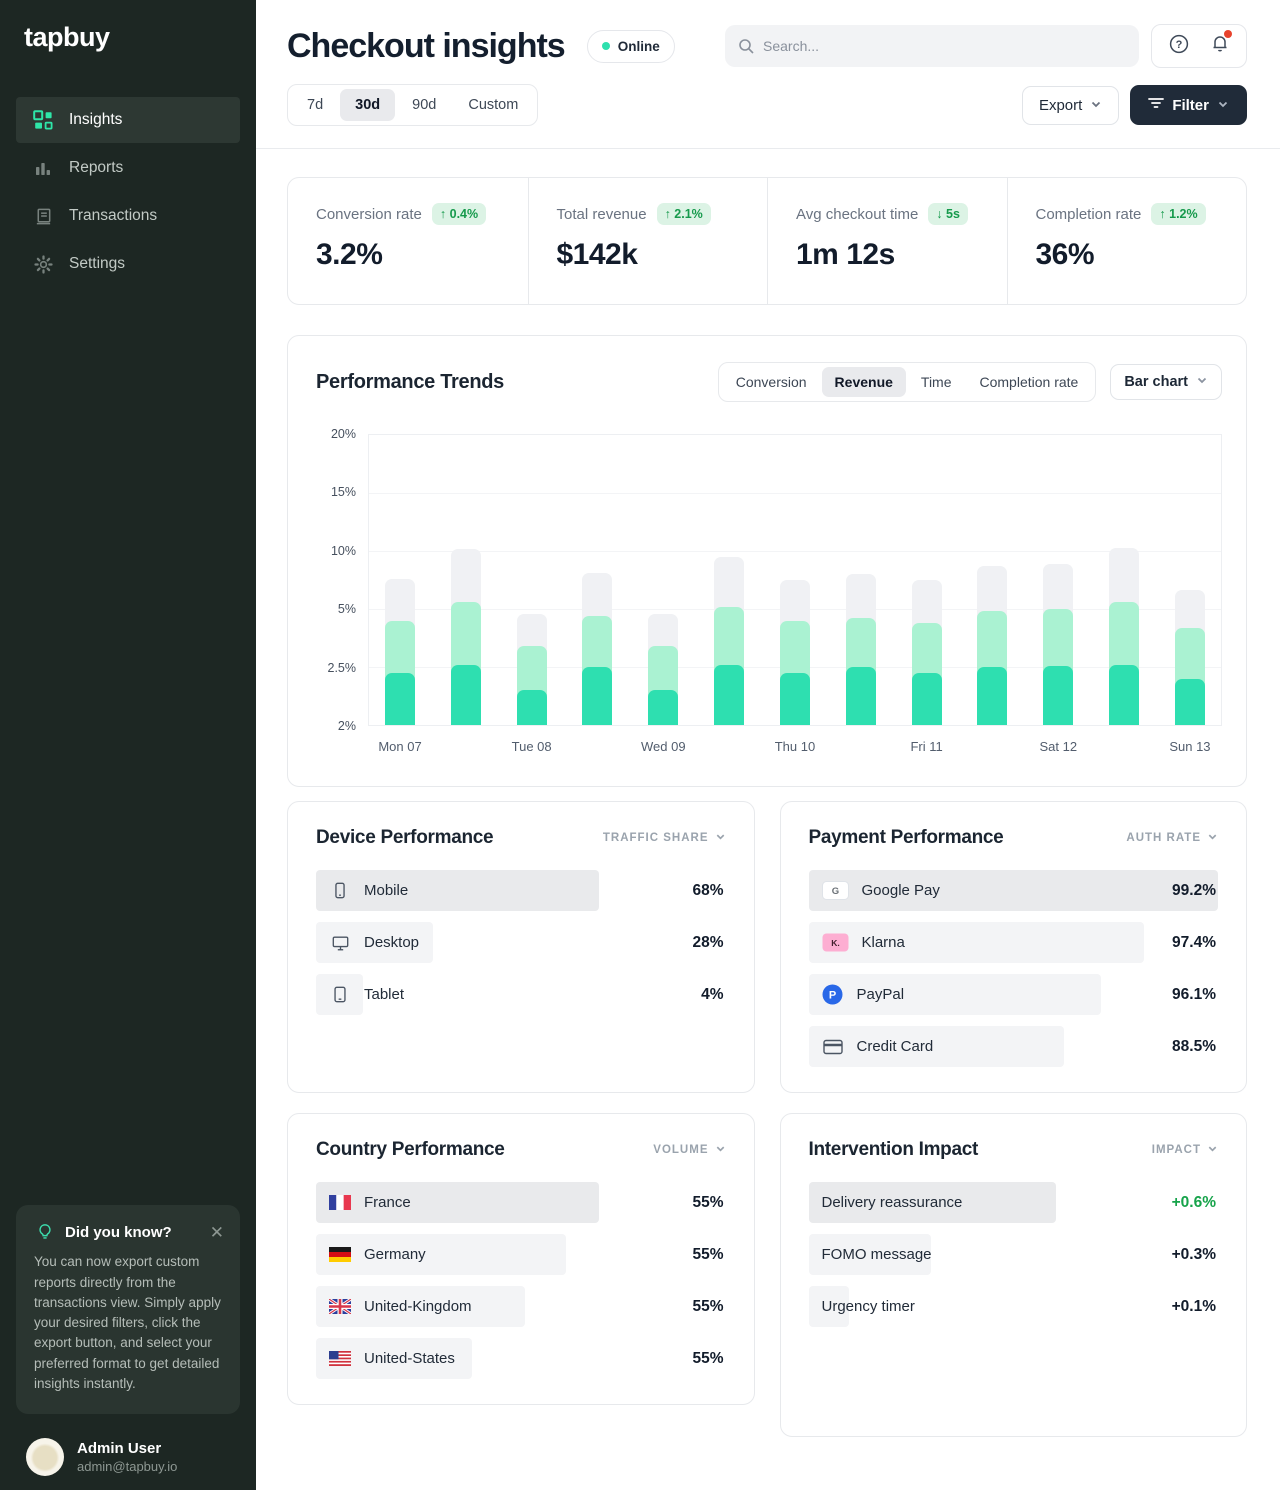 The image size is (1280, 1490). I want to click on list-item: K. Klarna 97.4%, so click(1013, 942).